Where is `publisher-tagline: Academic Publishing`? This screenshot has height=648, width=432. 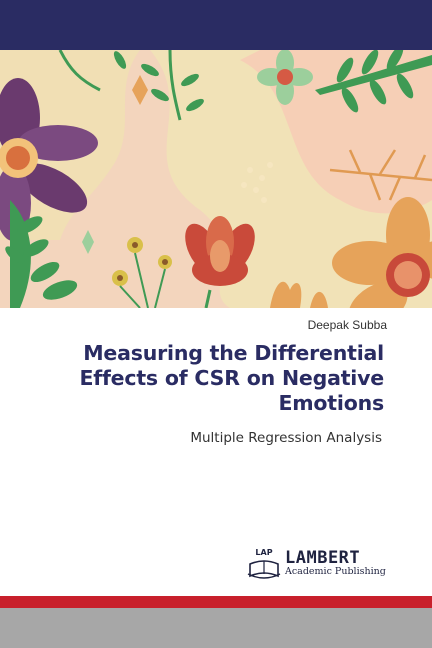 publisher-tagline: Academic Publishing is located at coordinates (335, 571).